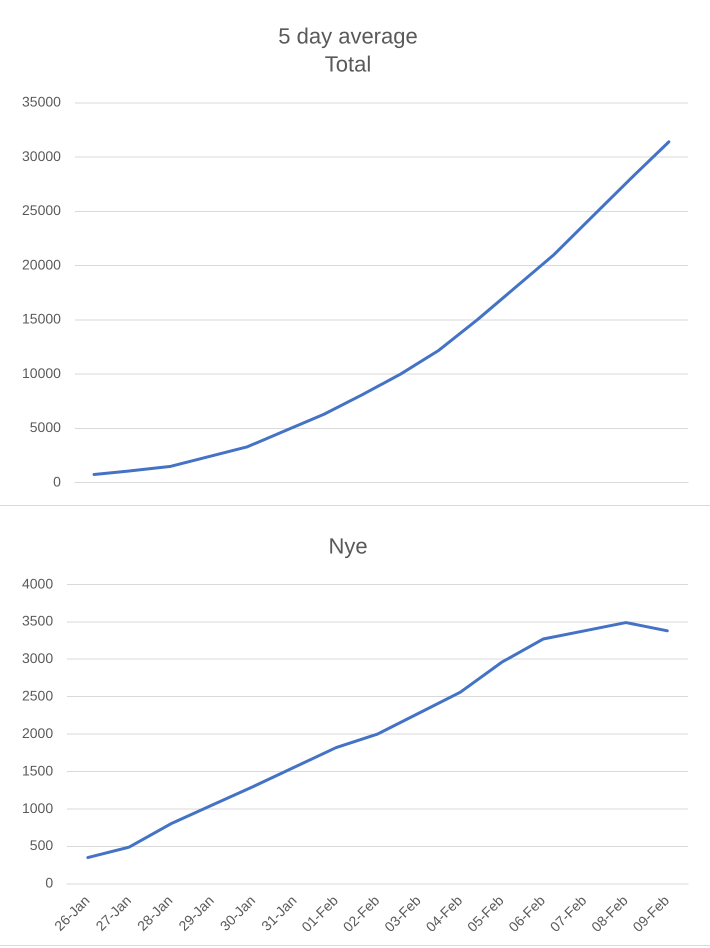  What do you see at coordinates (42, 845) in the screenshot?
I see `y-tick-label: 500` at bounding box center [42, 845].